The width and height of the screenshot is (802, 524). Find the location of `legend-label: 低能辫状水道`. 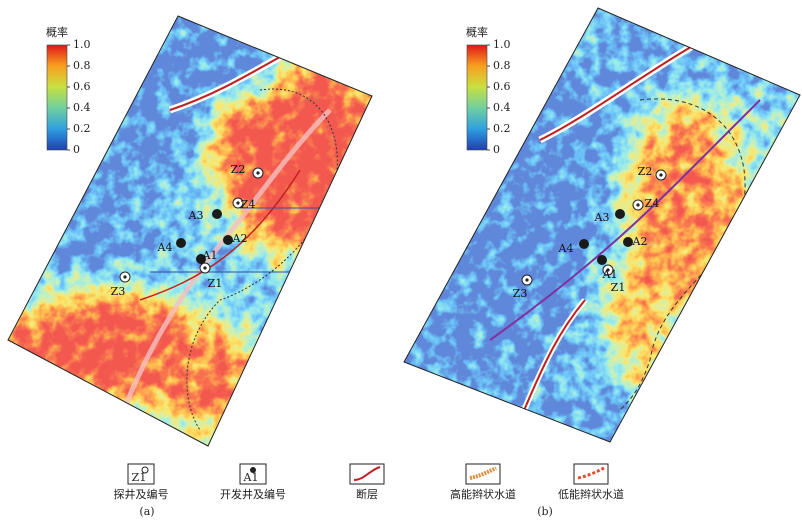

legend-label: 低能辫状水道 is located at coordinates (591, 494).